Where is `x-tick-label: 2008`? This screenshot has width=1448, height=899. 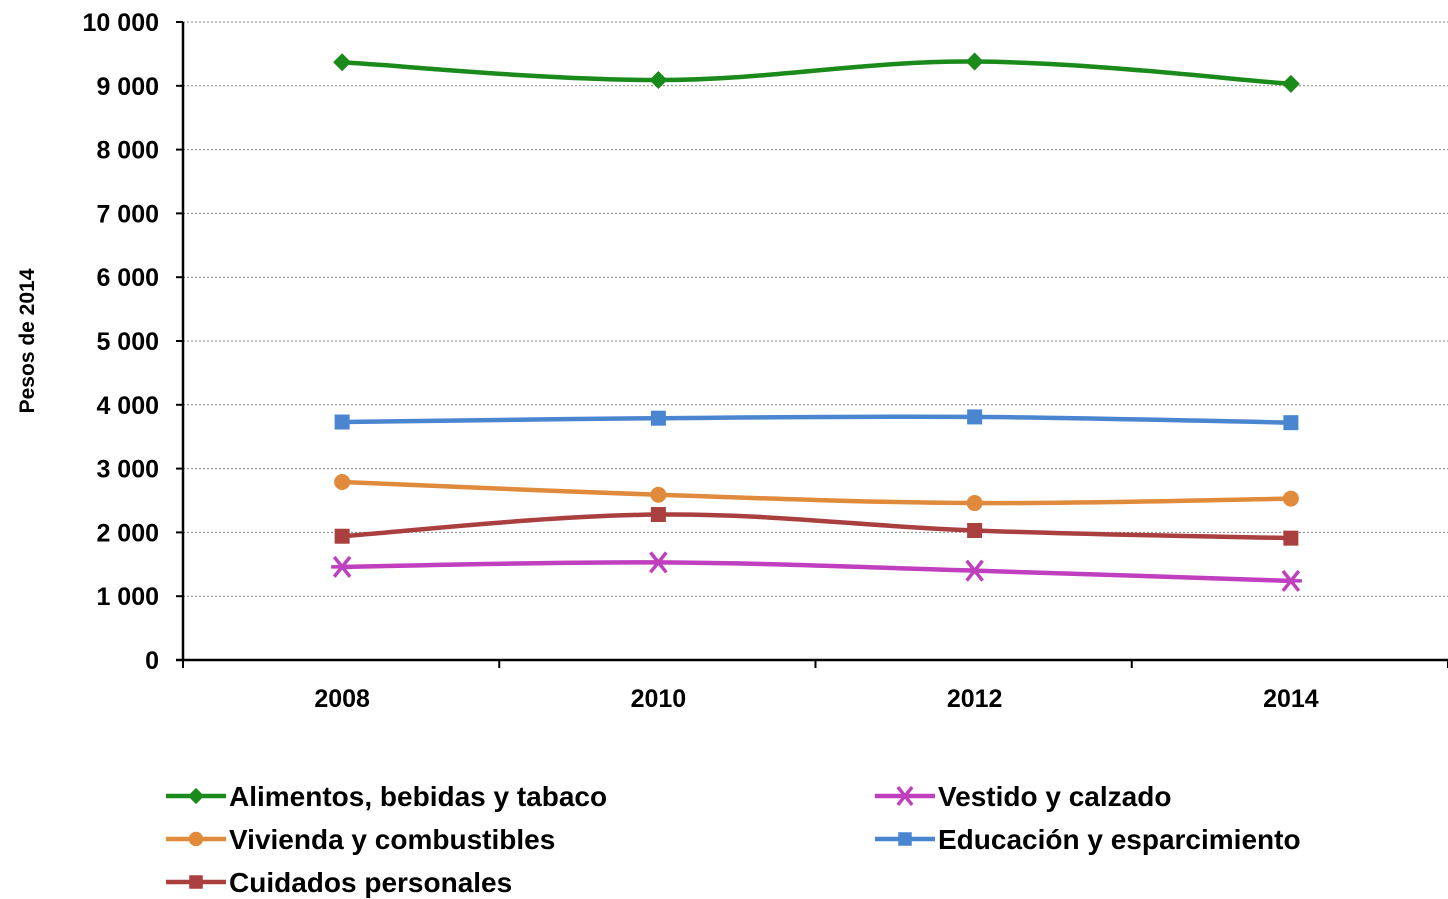
x-tick-label: 2008 is located at coordinates (342, 699).